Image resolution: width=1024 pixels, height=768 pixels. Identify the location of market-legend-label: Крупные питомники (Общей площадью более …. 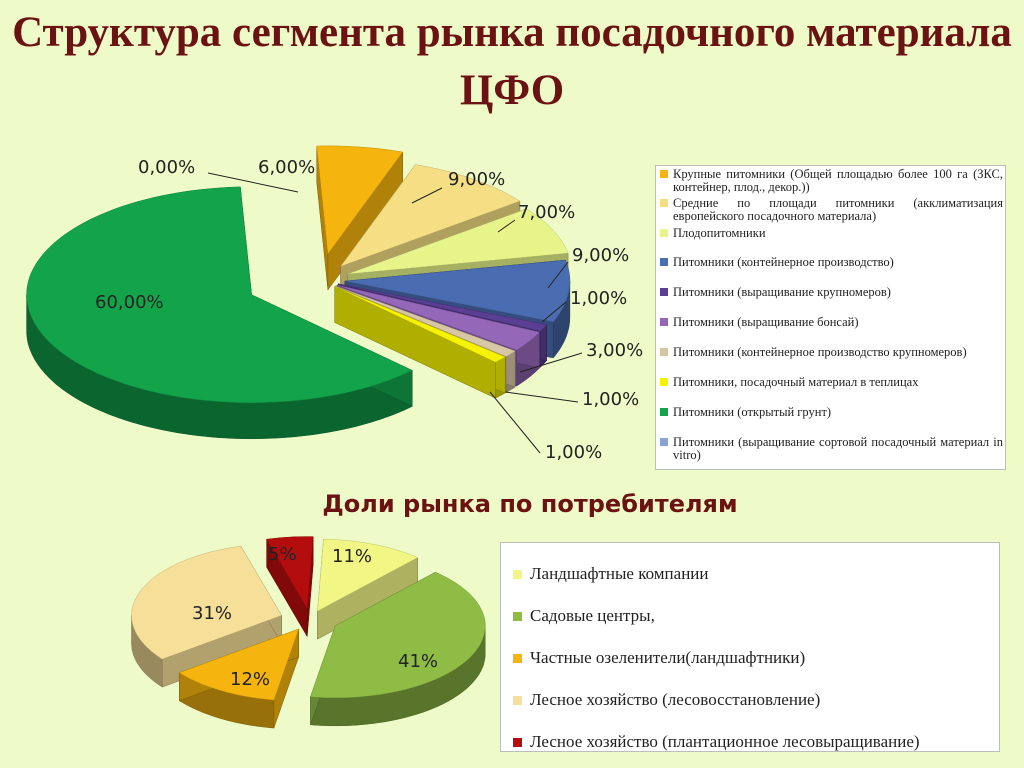
(838, 180).